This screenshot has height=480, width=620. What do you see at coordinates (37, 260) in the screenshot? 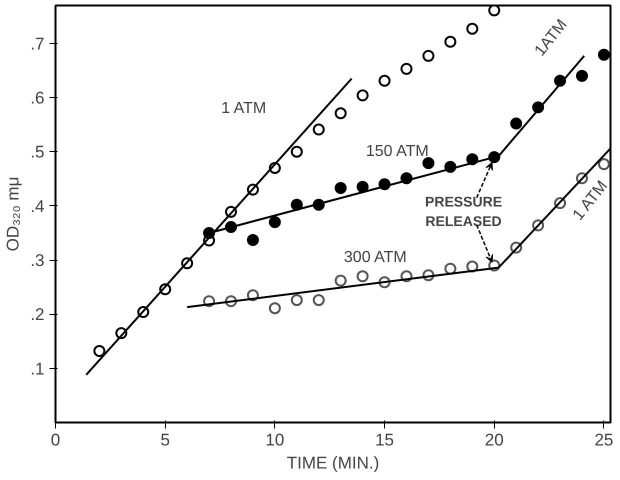
I see `y-tick-label: .3` at bounding box center [37, 260].